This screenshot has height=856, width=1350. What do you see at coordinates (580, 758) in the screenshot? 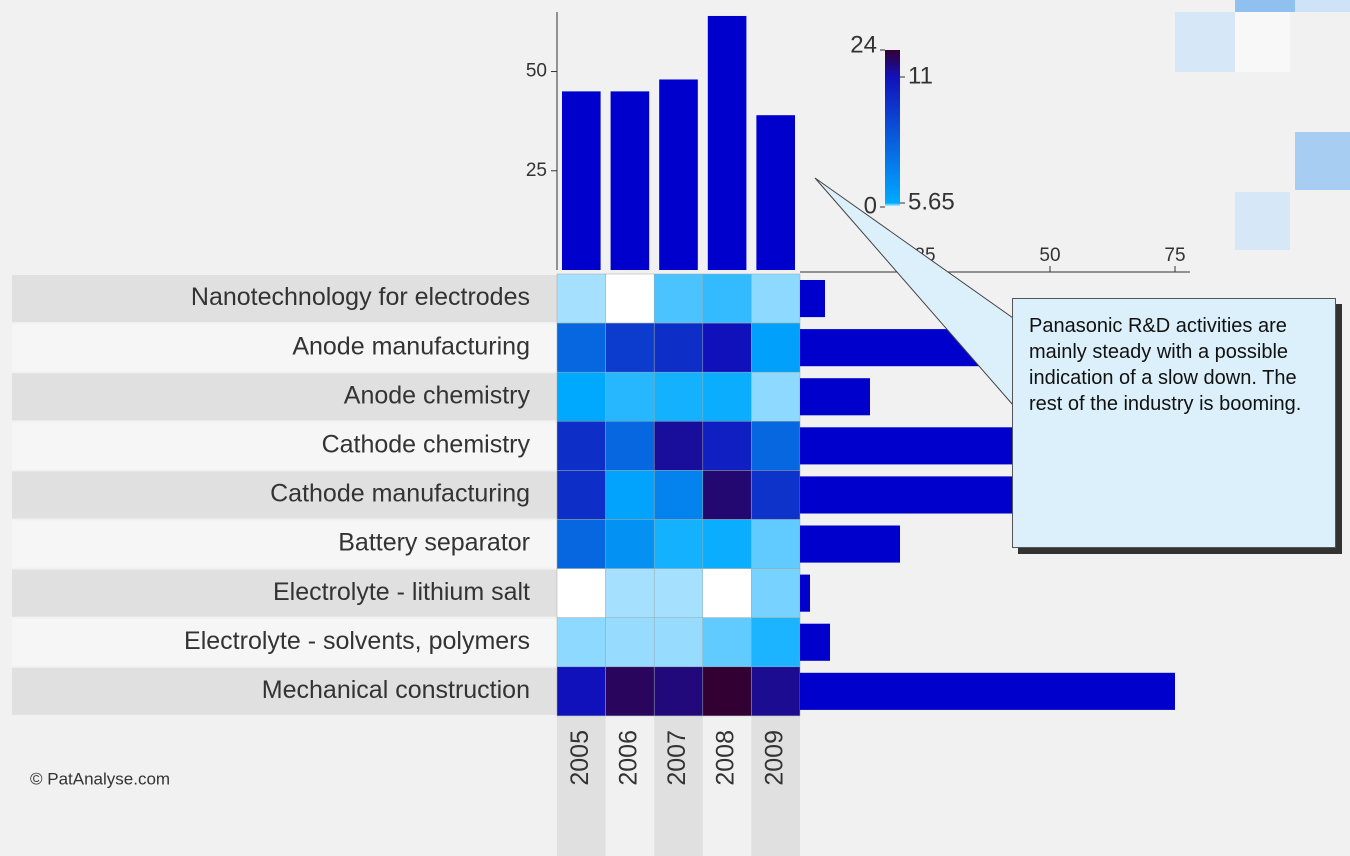
I see `col-label: 2005` at bounding box center [580, 758].